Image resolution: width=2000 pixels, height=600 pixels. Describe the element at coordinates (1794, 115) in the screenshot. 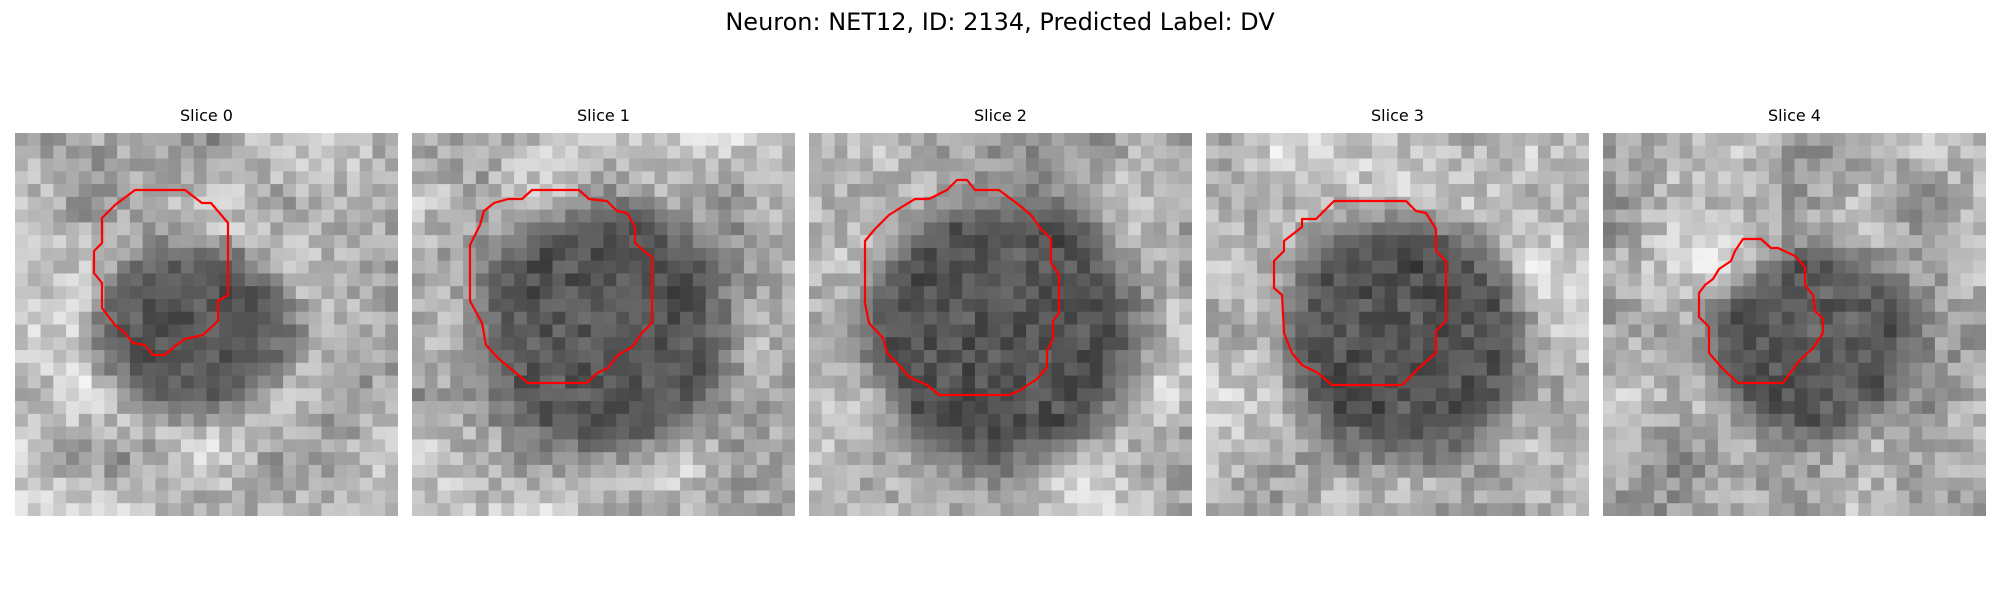

I see `slice-title-4: Slice 4` at that location.